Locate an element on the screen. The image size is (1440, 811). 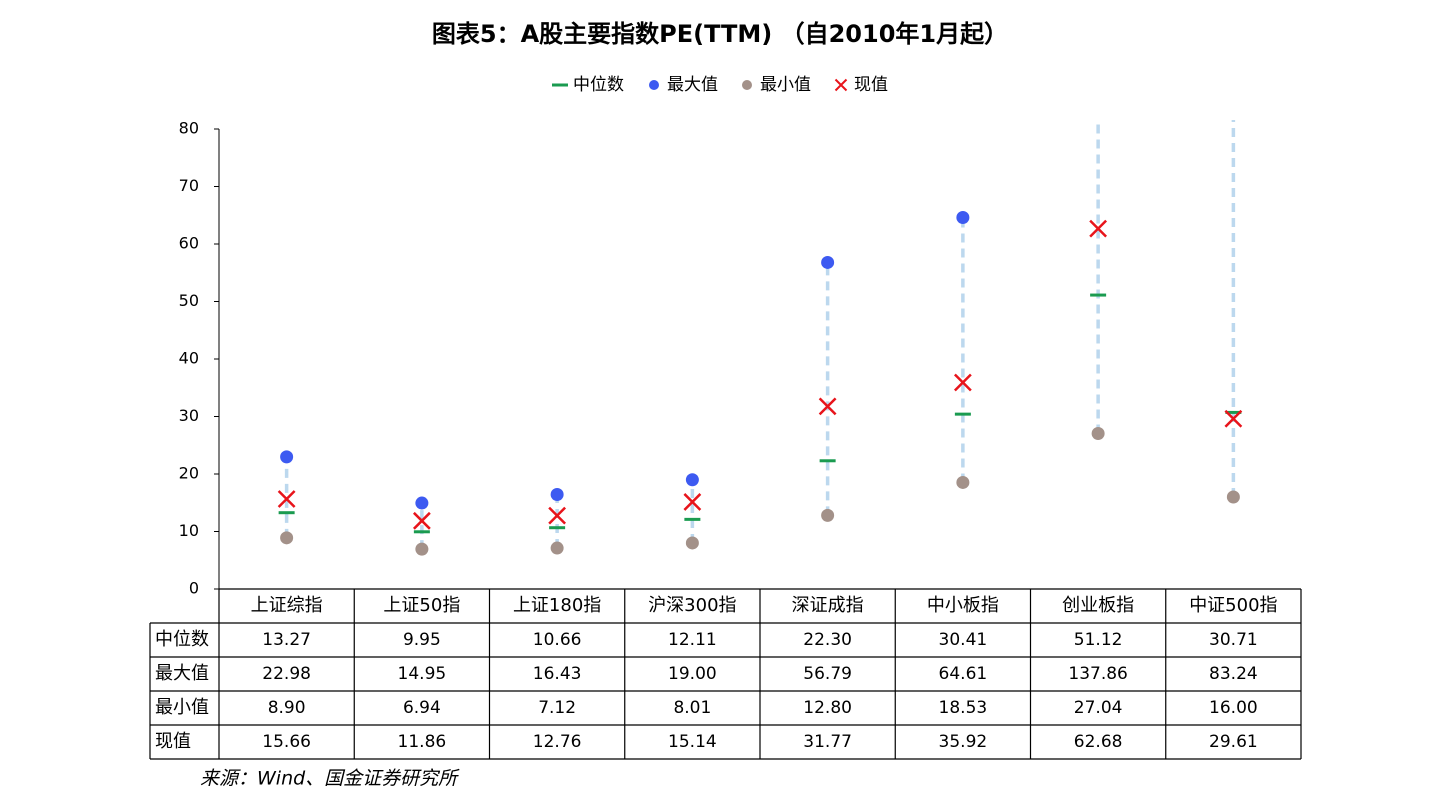
y-tick-label: 0 is located at coordinates (194, 588).